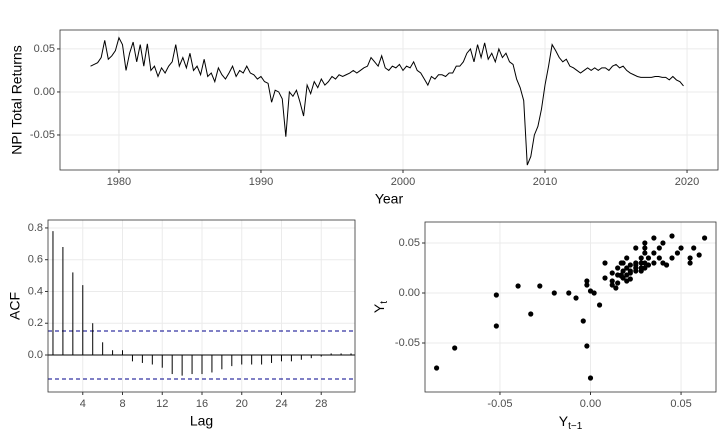 Image resolution: width=725 pixels, height=432 pixels. Describe the element at coordinates (119, 182) in the screenshot. I see `x-tick-label: 1980` at that location.